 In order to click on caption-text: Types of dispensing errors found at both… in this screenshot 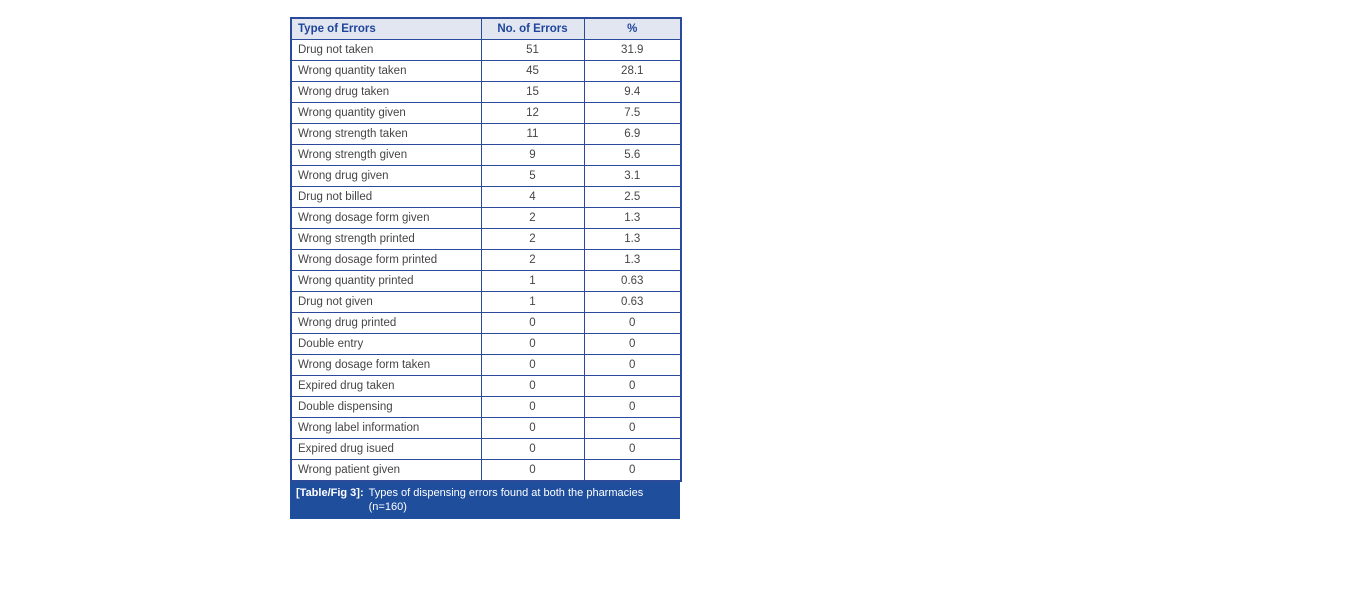, I will do `click(506, 493)`.